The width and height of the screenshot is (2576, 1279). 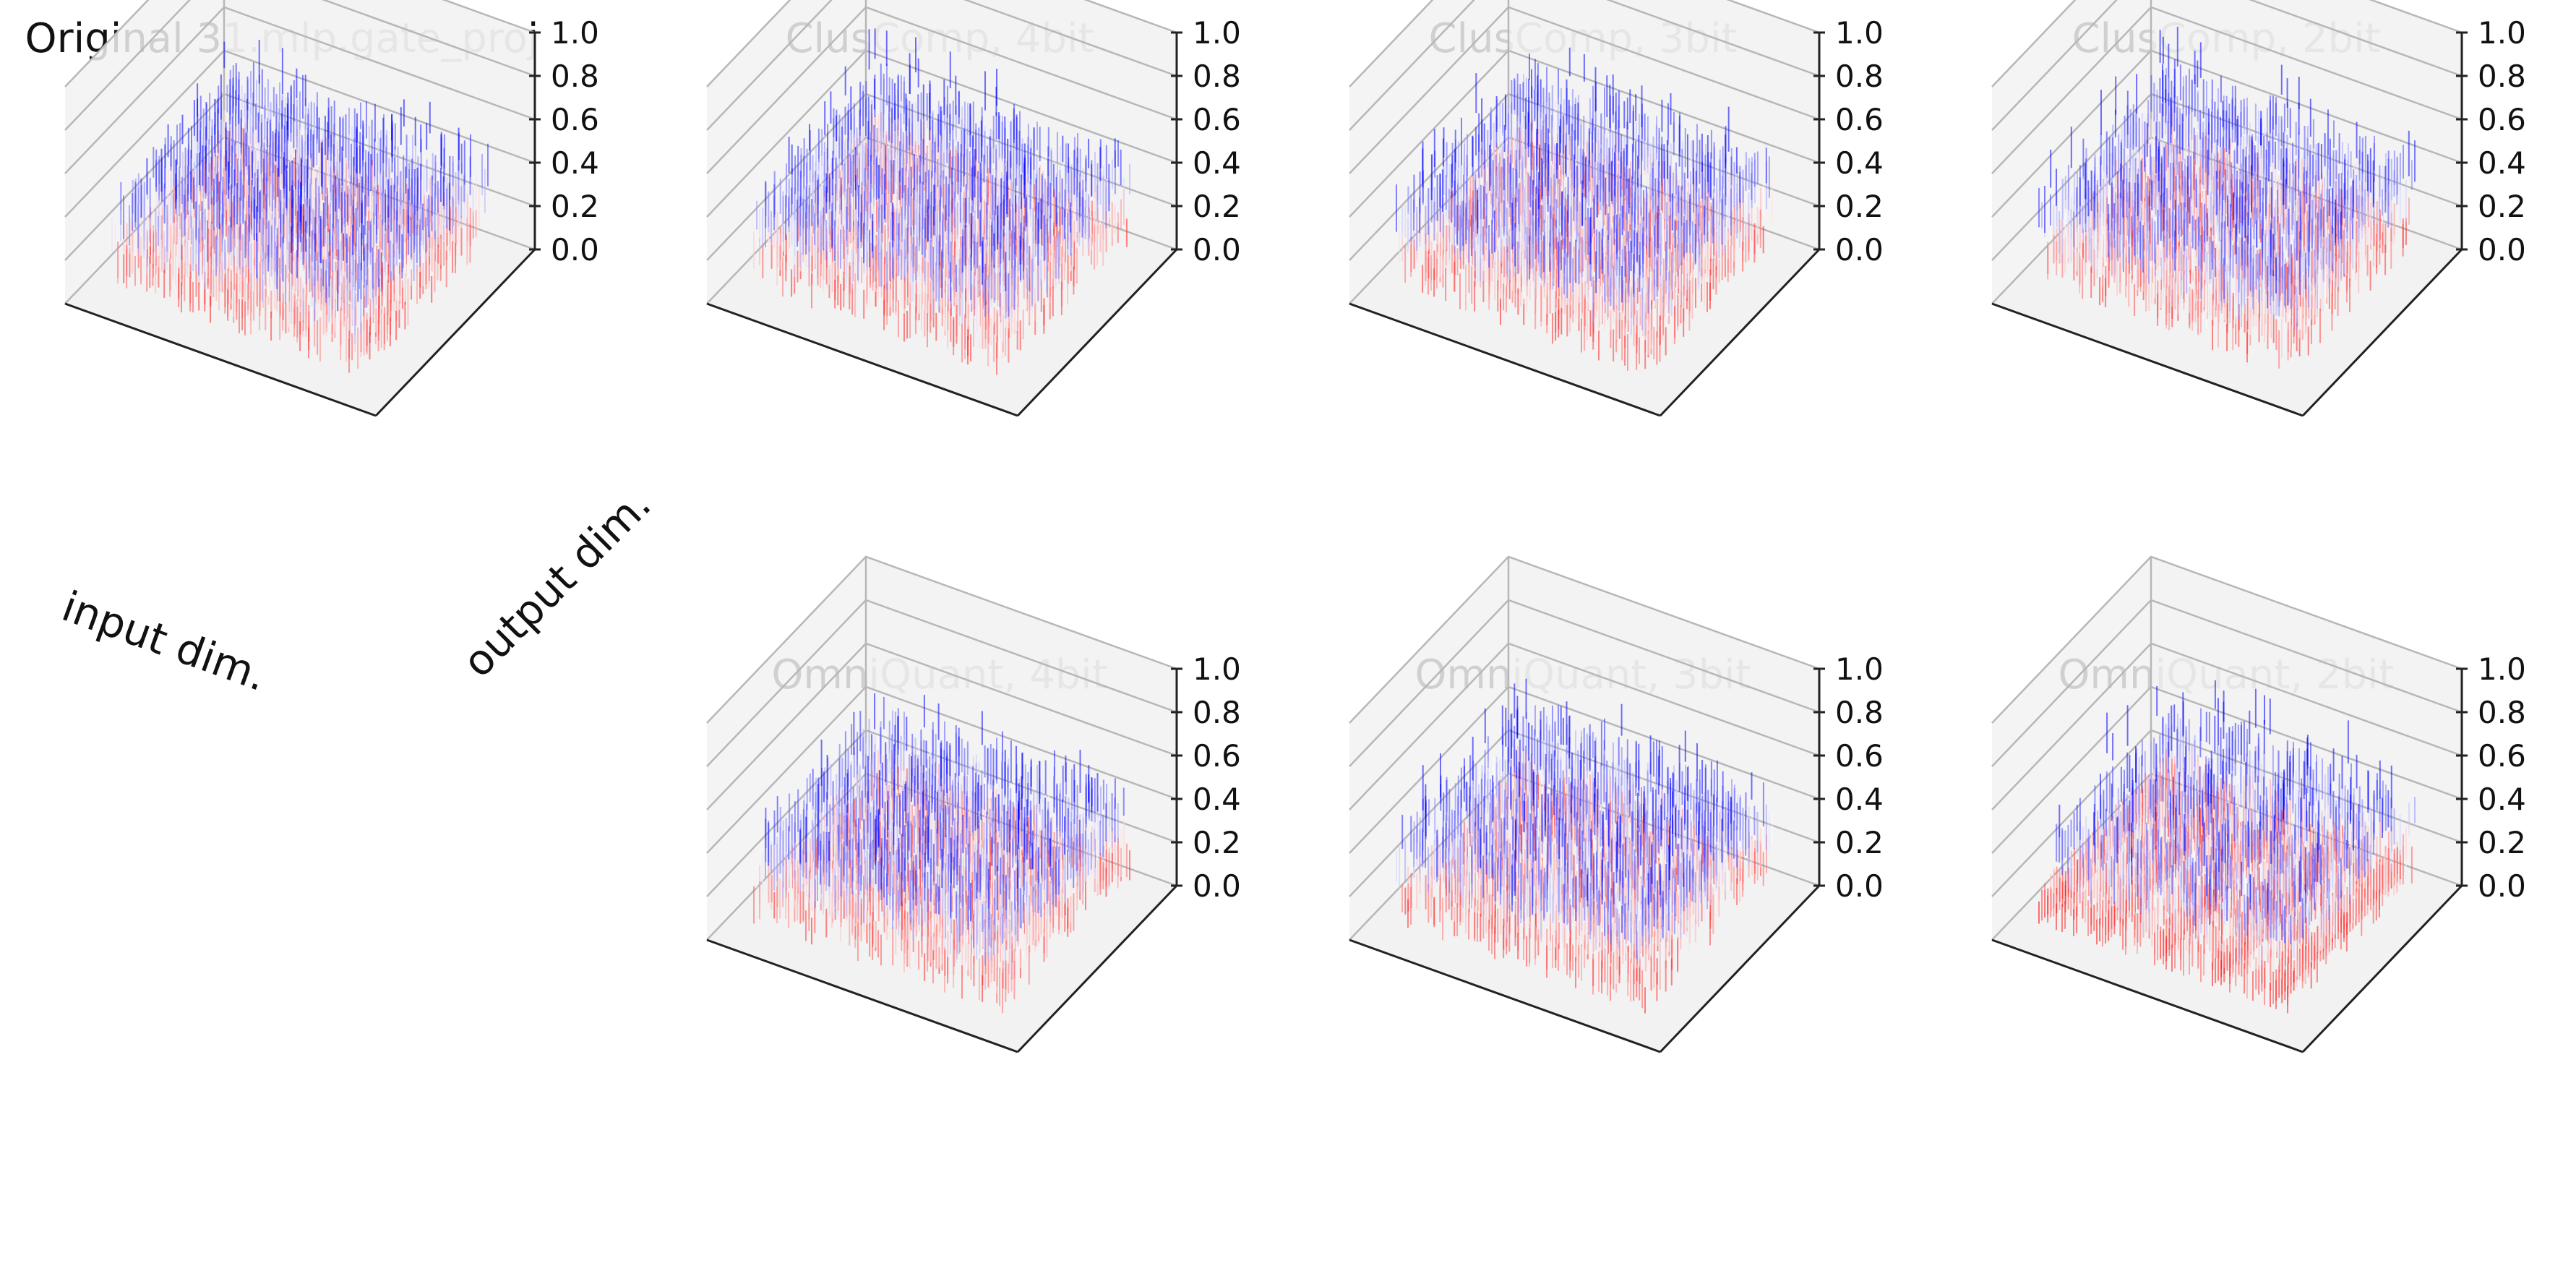 I want to click on panel-2: ClusComp, 3bit0.00.20.40.60.81.0, so click(x=1617, y=208).